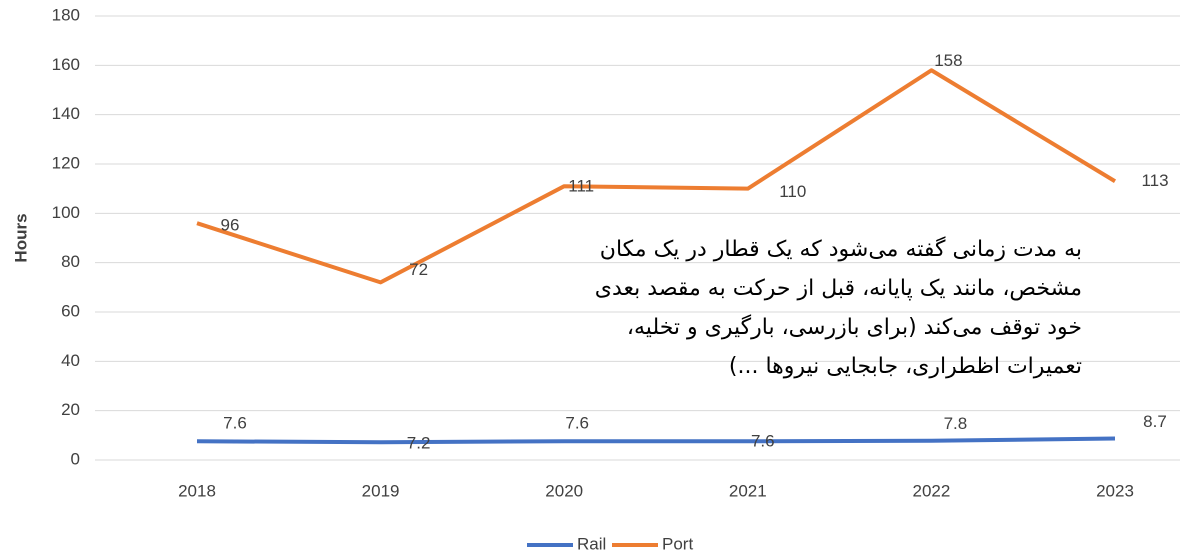 Image resolution: width=1194 pixels, height=556 pixels. Describe the element at coordinates (70, 310) in the screenshot. I see `y-tick-label: 60` at that location.